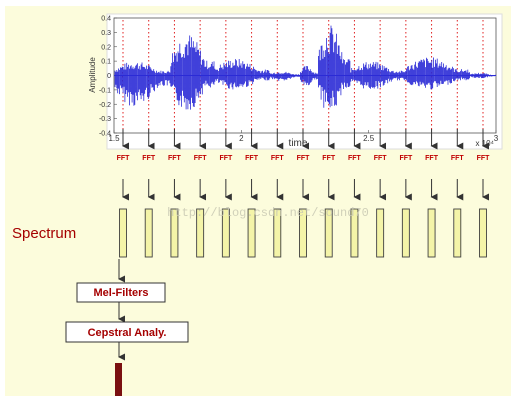 The width and height of the screenshot is (517, 401). I want to click on y-tick-label: 0.2, so click(106, 47).